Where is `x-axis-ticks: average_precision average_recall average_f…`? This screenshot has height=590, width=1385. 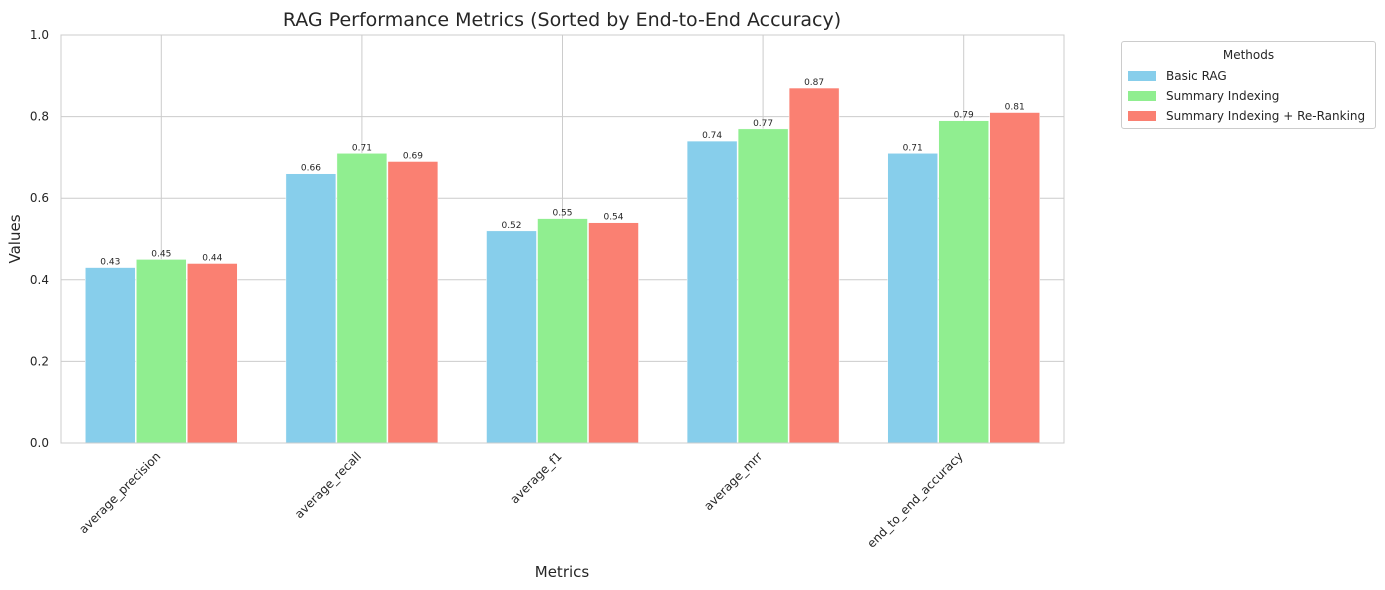
x-axis-ticks: average_precision average_recall average_f… is located at coordinates (521, 499).